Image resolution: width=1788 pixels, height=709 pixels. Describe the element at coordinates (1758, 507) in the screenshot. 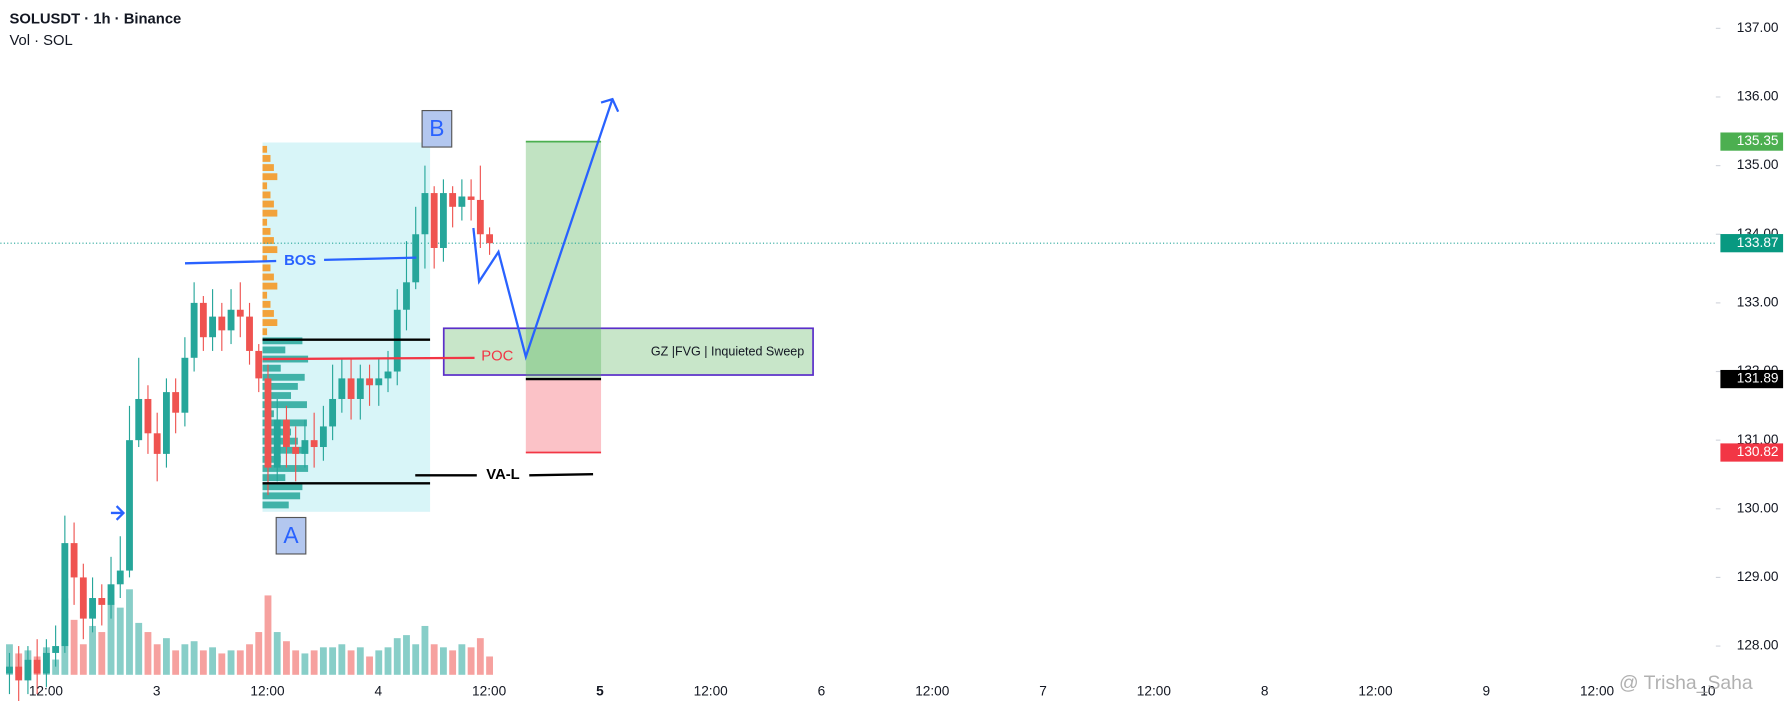

I see `y-tick-label: 130.00` at that location.